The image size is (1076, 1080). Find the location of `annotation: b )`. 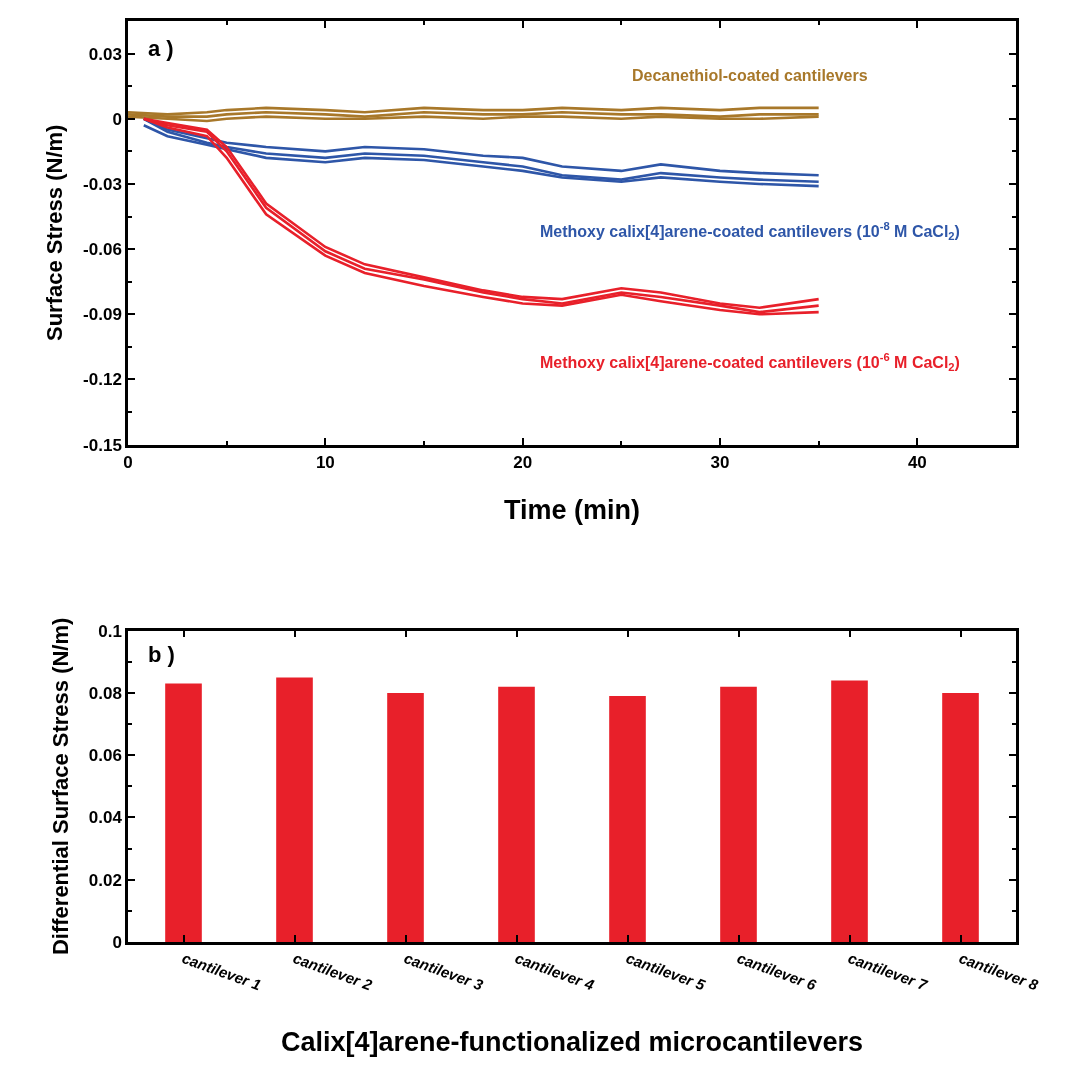

annotation: b ) is located at coordinates (161, 654).